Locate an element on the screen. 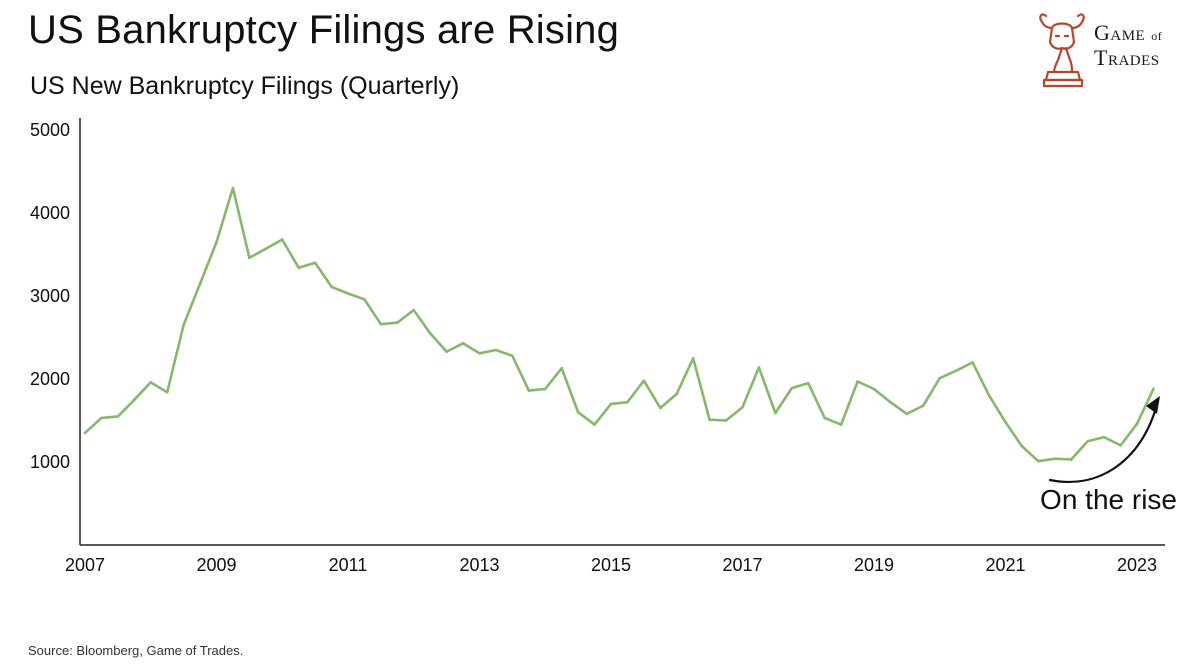  y-tick-label: 2000 is located at coordinates (50, 379).